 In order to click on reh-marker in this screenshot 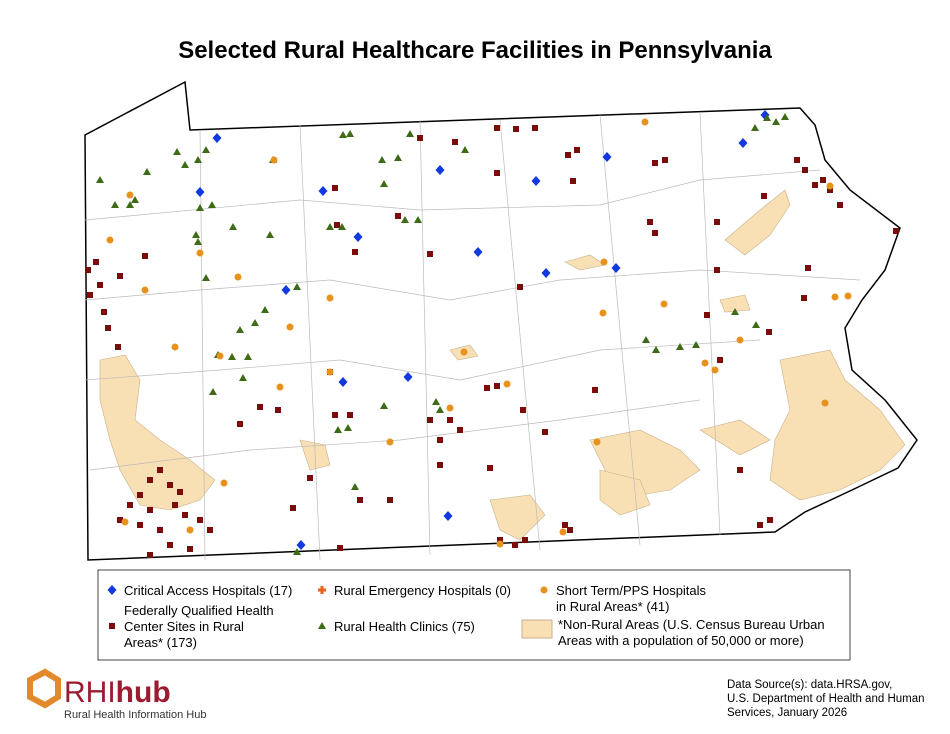, I will do `click(322, 590)`.